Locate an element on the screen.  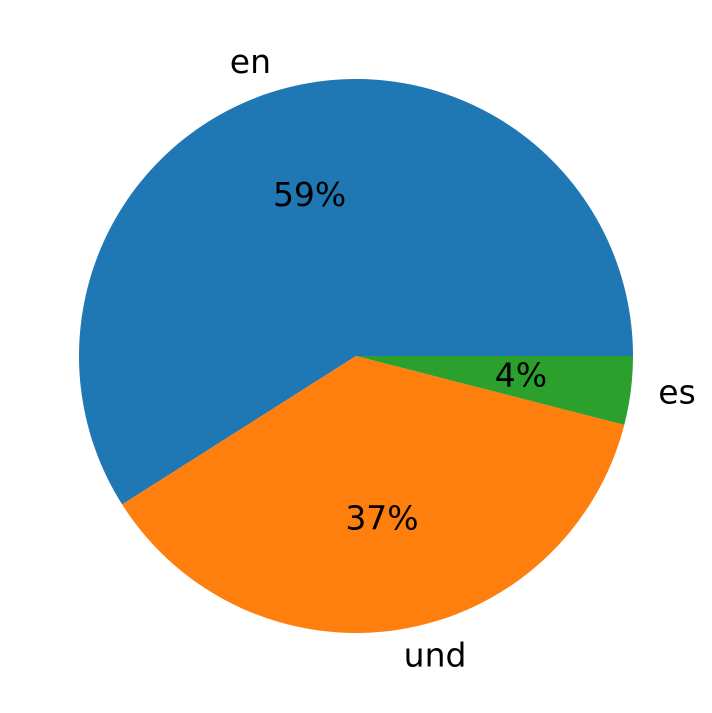
value-label: 59% is located at coordinates (309, 194).